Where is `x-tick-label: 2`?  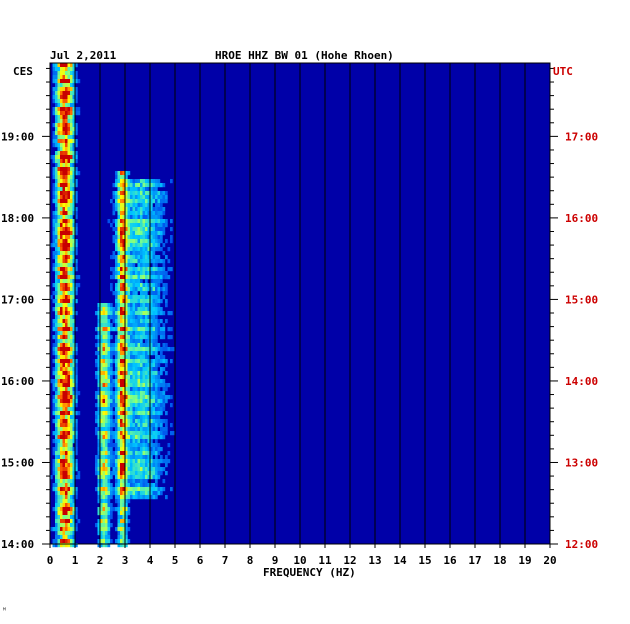 x-tick-label: 2 is located at coordinates (100, 560).